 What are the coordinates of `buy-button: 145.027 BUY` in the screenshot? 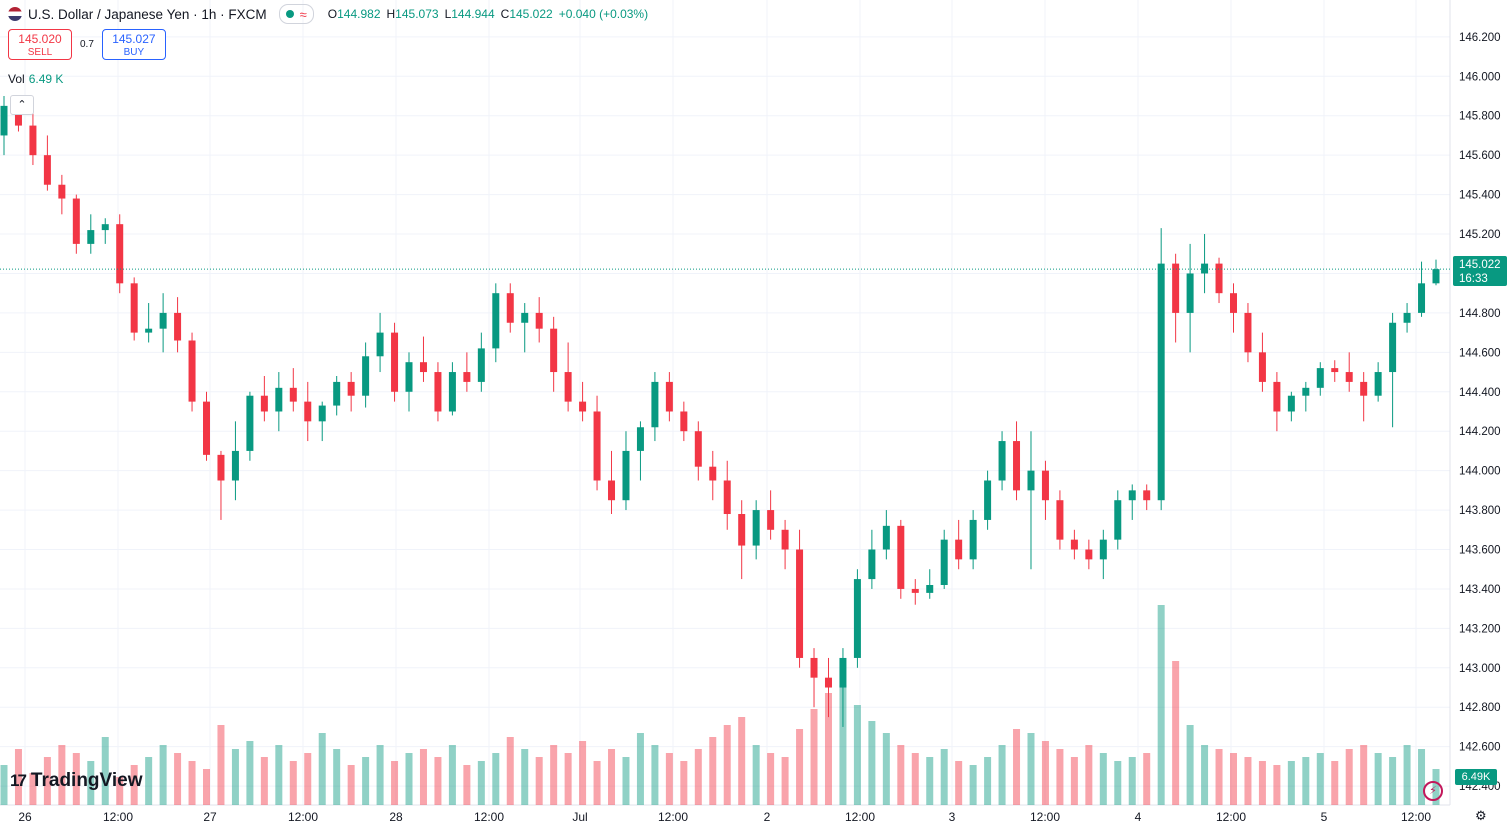 It's located at (133, 44).